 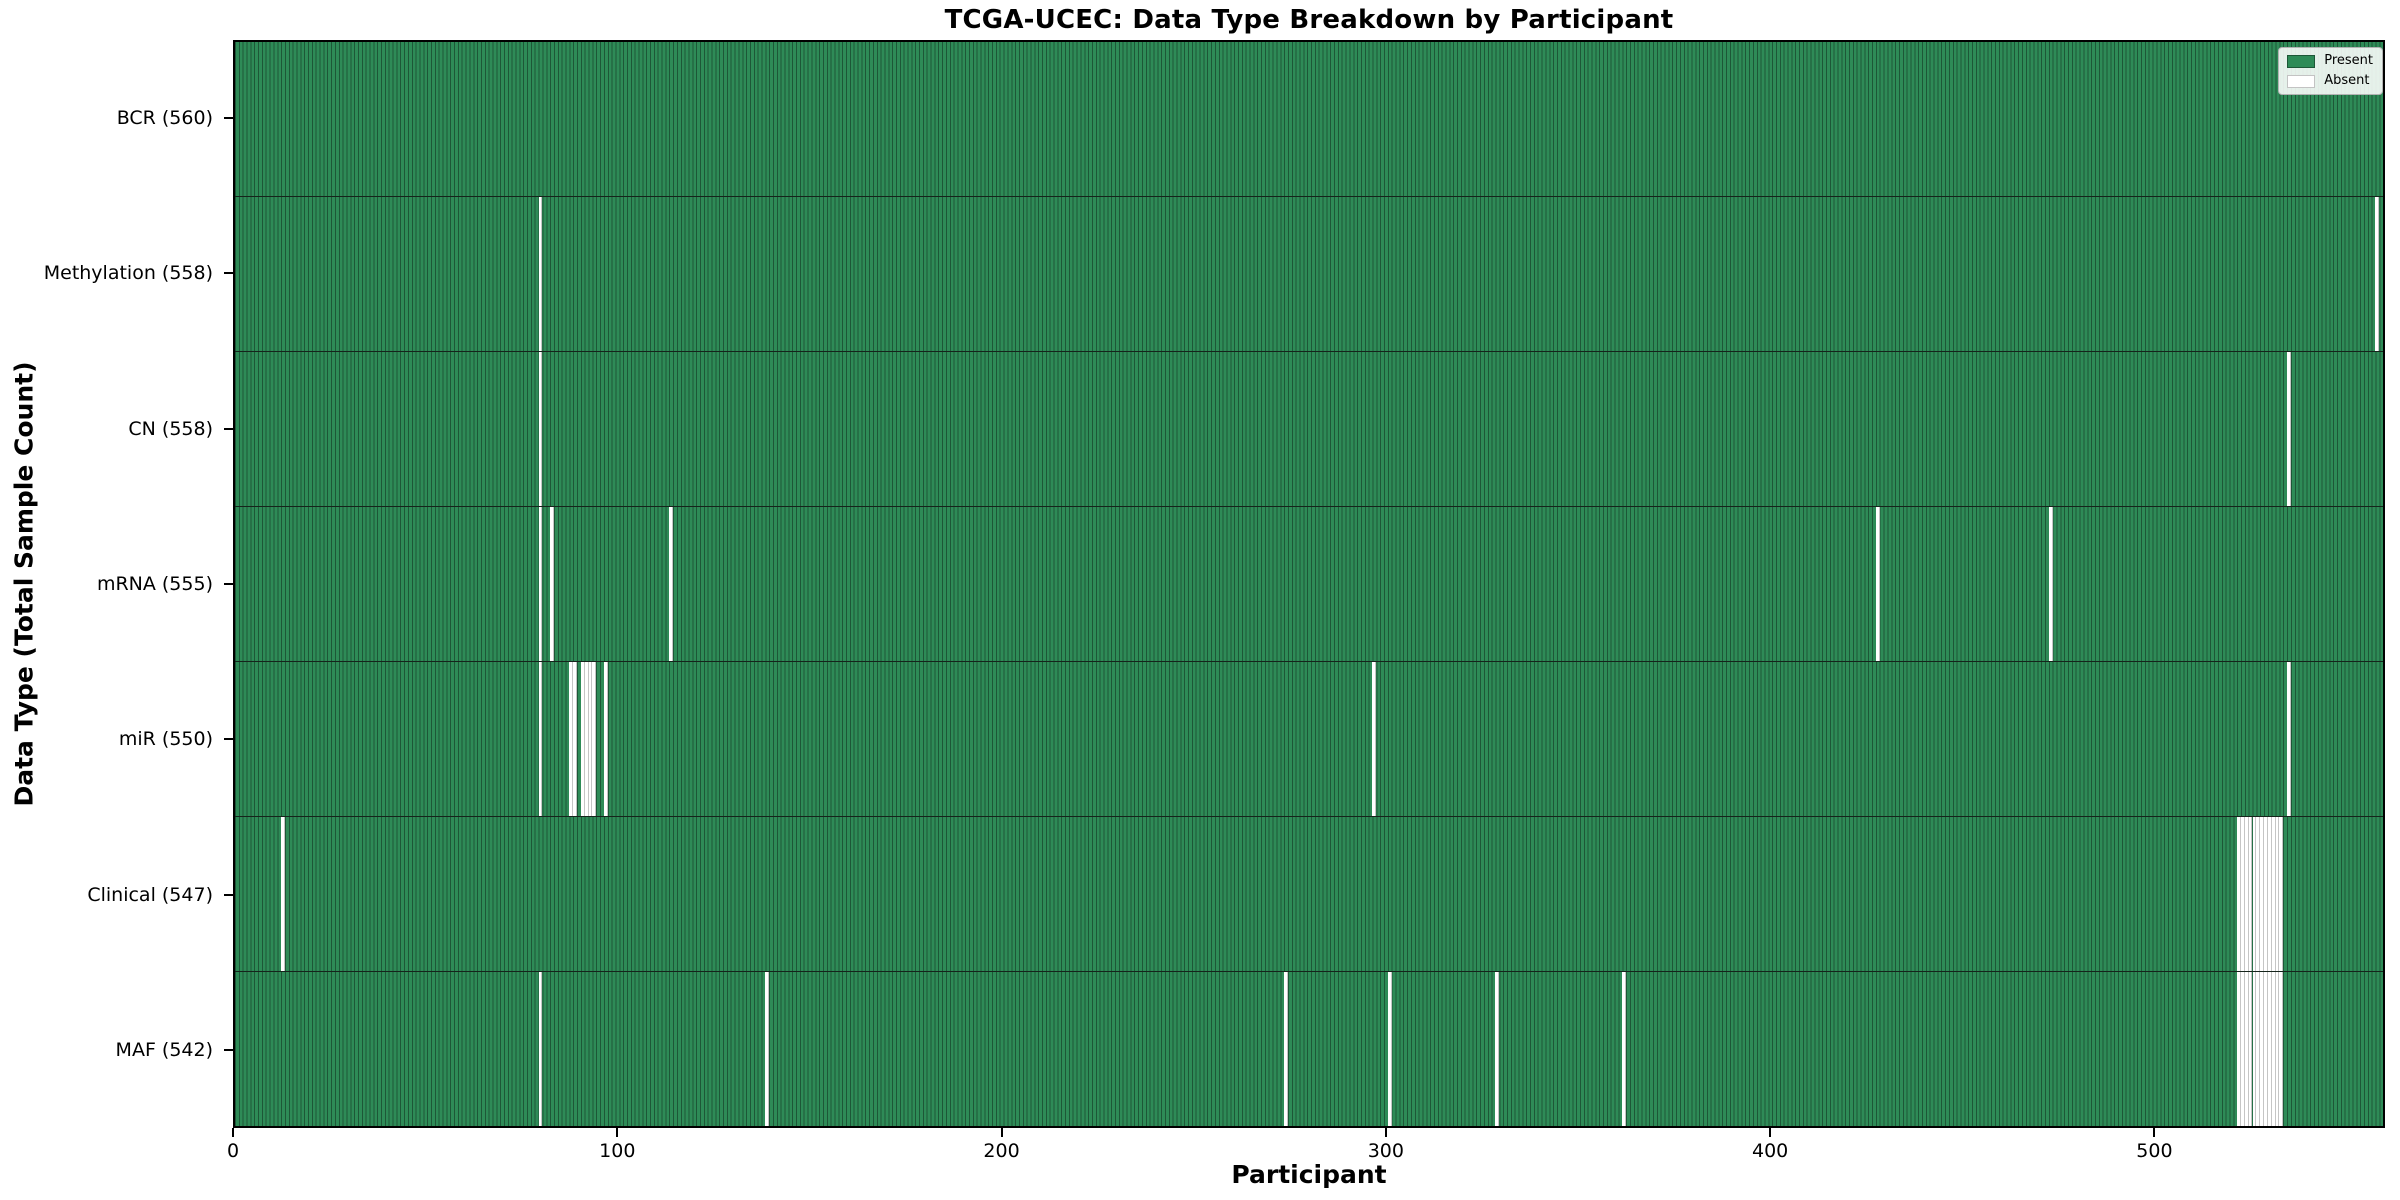 I want to click on legend-item-absent: Absent, so click(x=2330, y=81).